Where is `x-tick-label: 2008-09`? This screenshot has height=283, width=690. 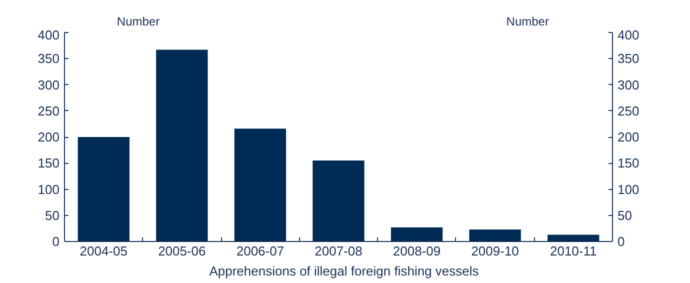
x-tick-label: 2008-09 is located at coordinates (416, 251).